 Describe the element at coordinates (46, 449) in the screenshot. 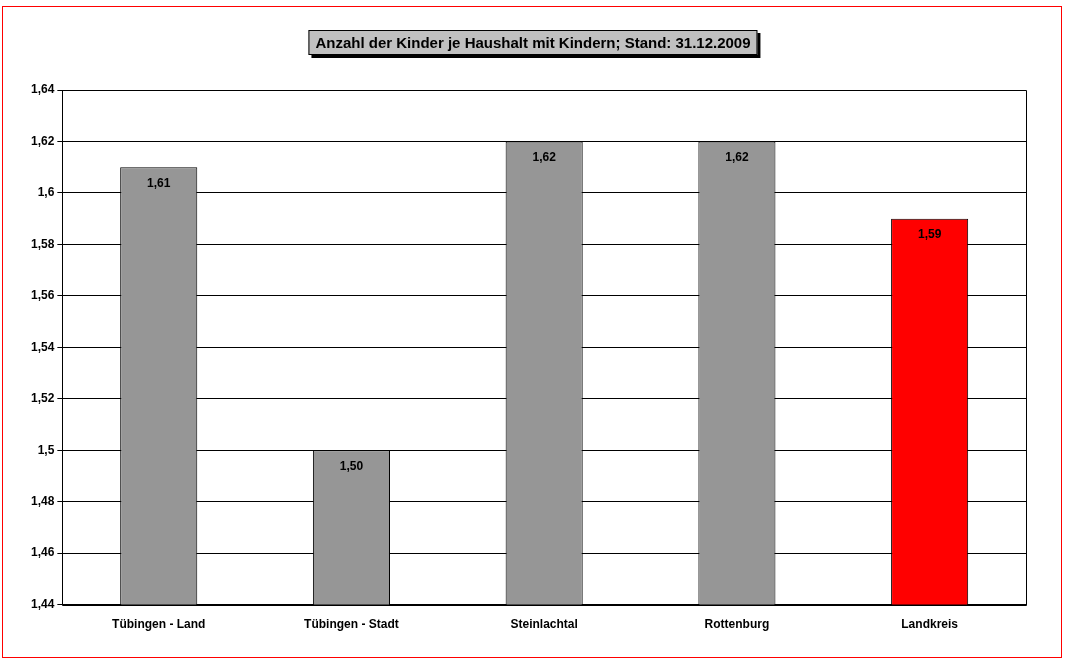

I see `y-tick-label: 1,5` at that location.